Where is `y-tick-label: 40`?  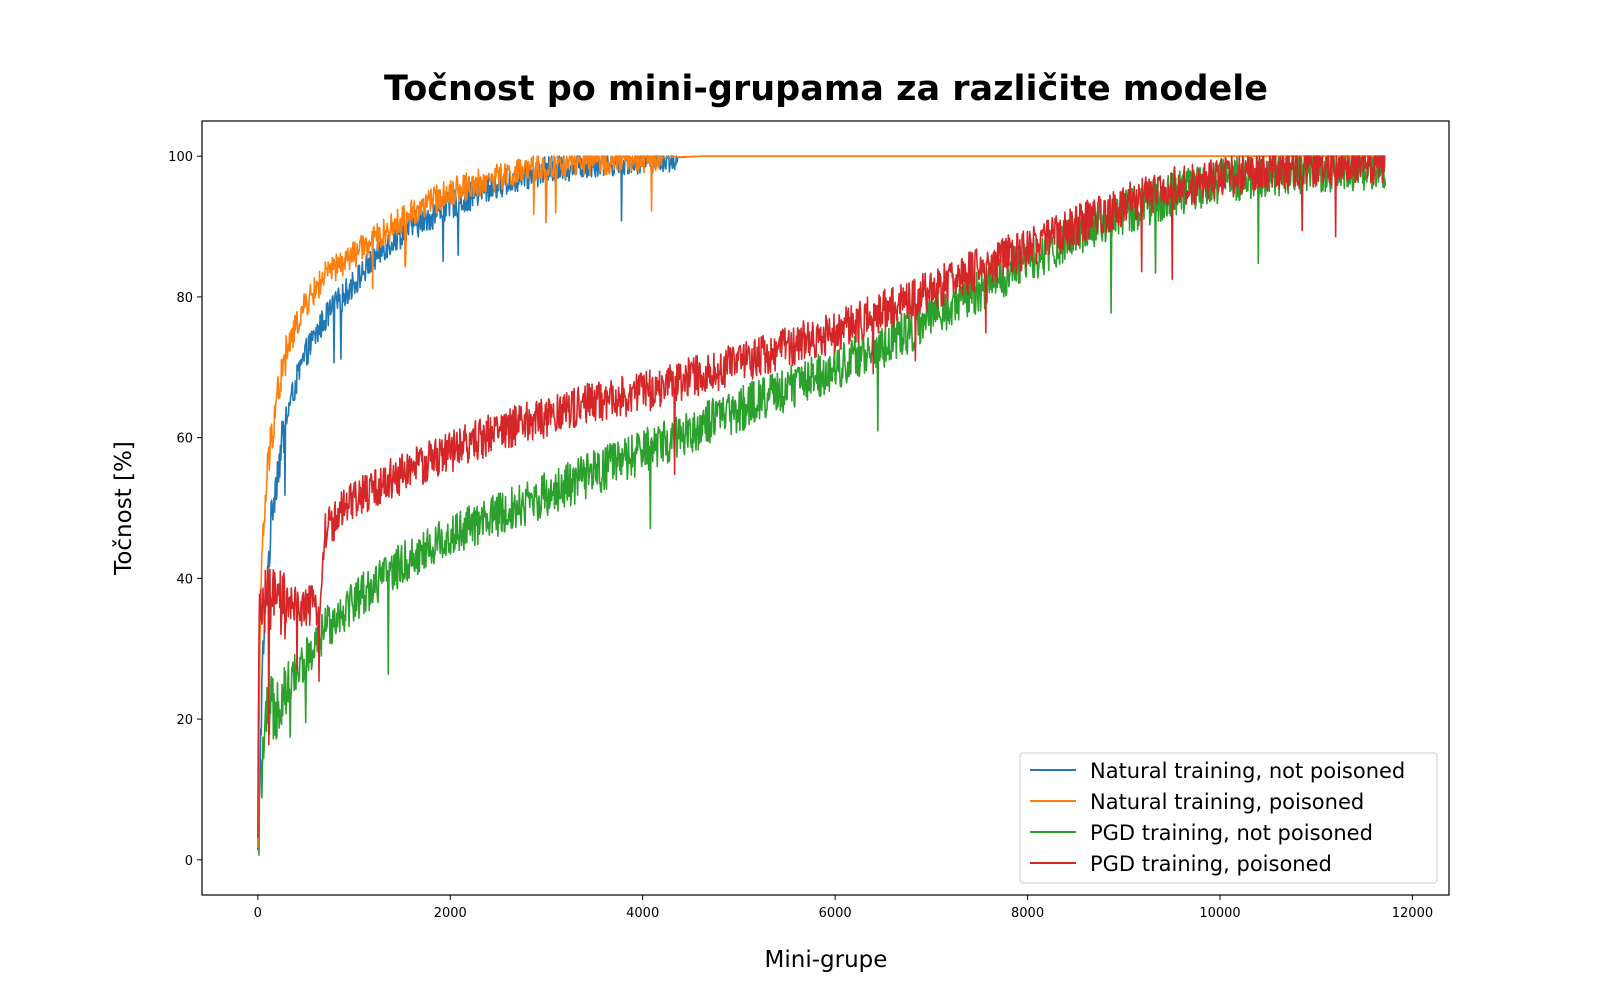
y-tick-label: 40 is located at coordinates (184, 579).